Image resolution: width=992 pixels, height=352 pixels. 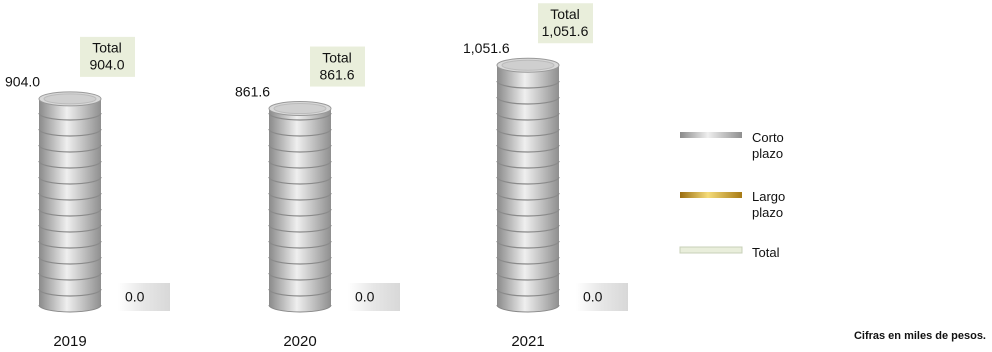 What do you see at coordinates (299, 341) in the screenshot?
I see `x-tick-label: 2020` at bounding box center [299, 341].